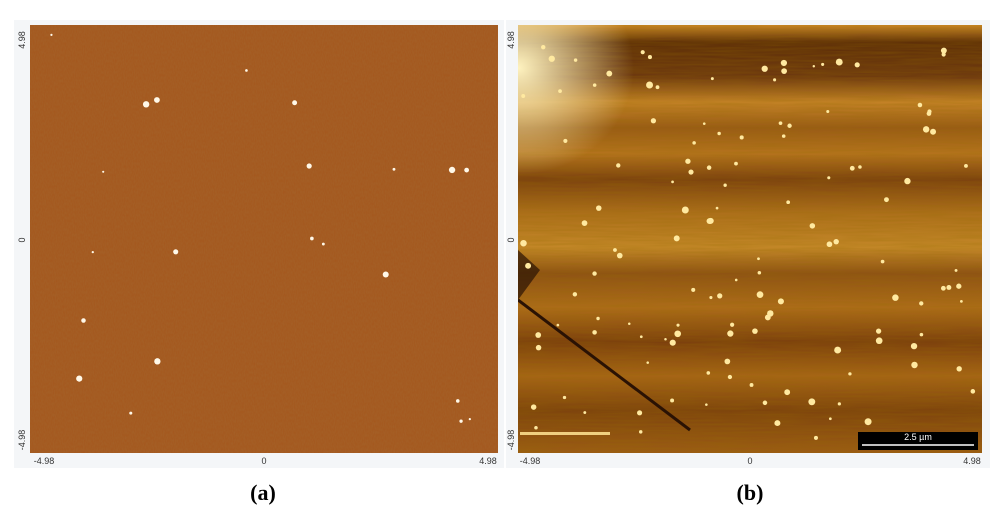 Image resolution: width=1000 pixels, height=516 pixels. Describe the element at coordinates (511, 440) in the screenshot. I see `y-label: -4.98` at that location.